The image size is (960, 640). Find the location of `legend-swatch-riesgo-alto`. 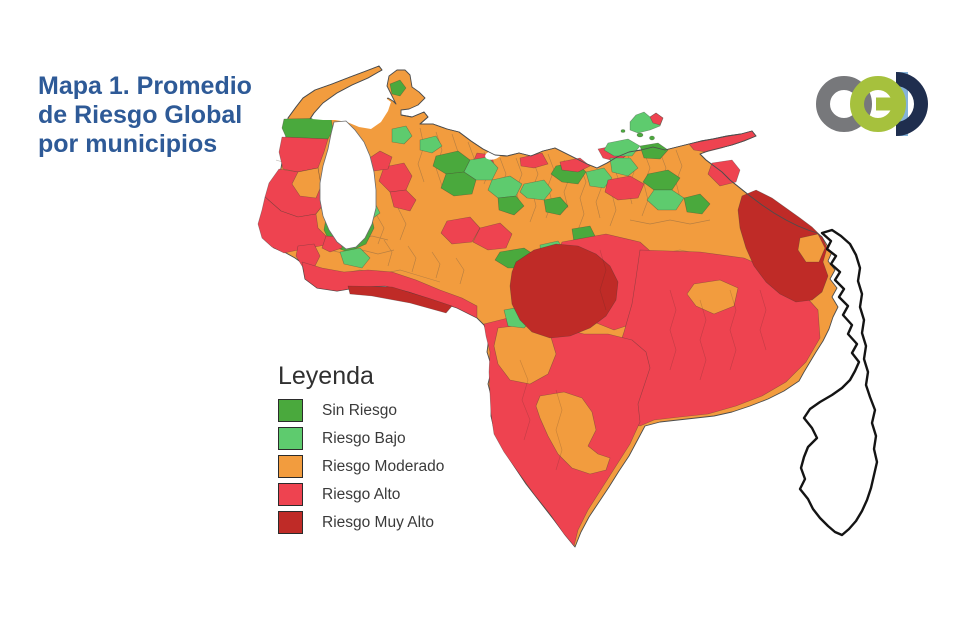

legend-swatch-riesgo-alto is located at coordinates (290, 494).